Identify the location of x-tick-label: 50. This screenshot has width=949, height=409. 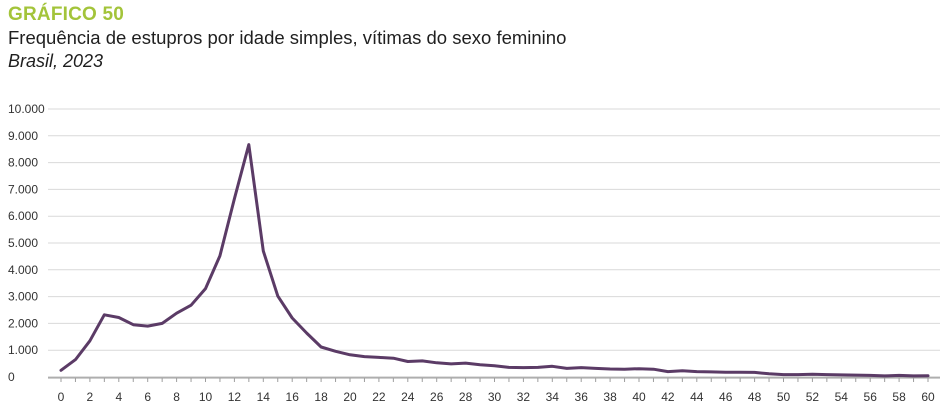
(784, 397).